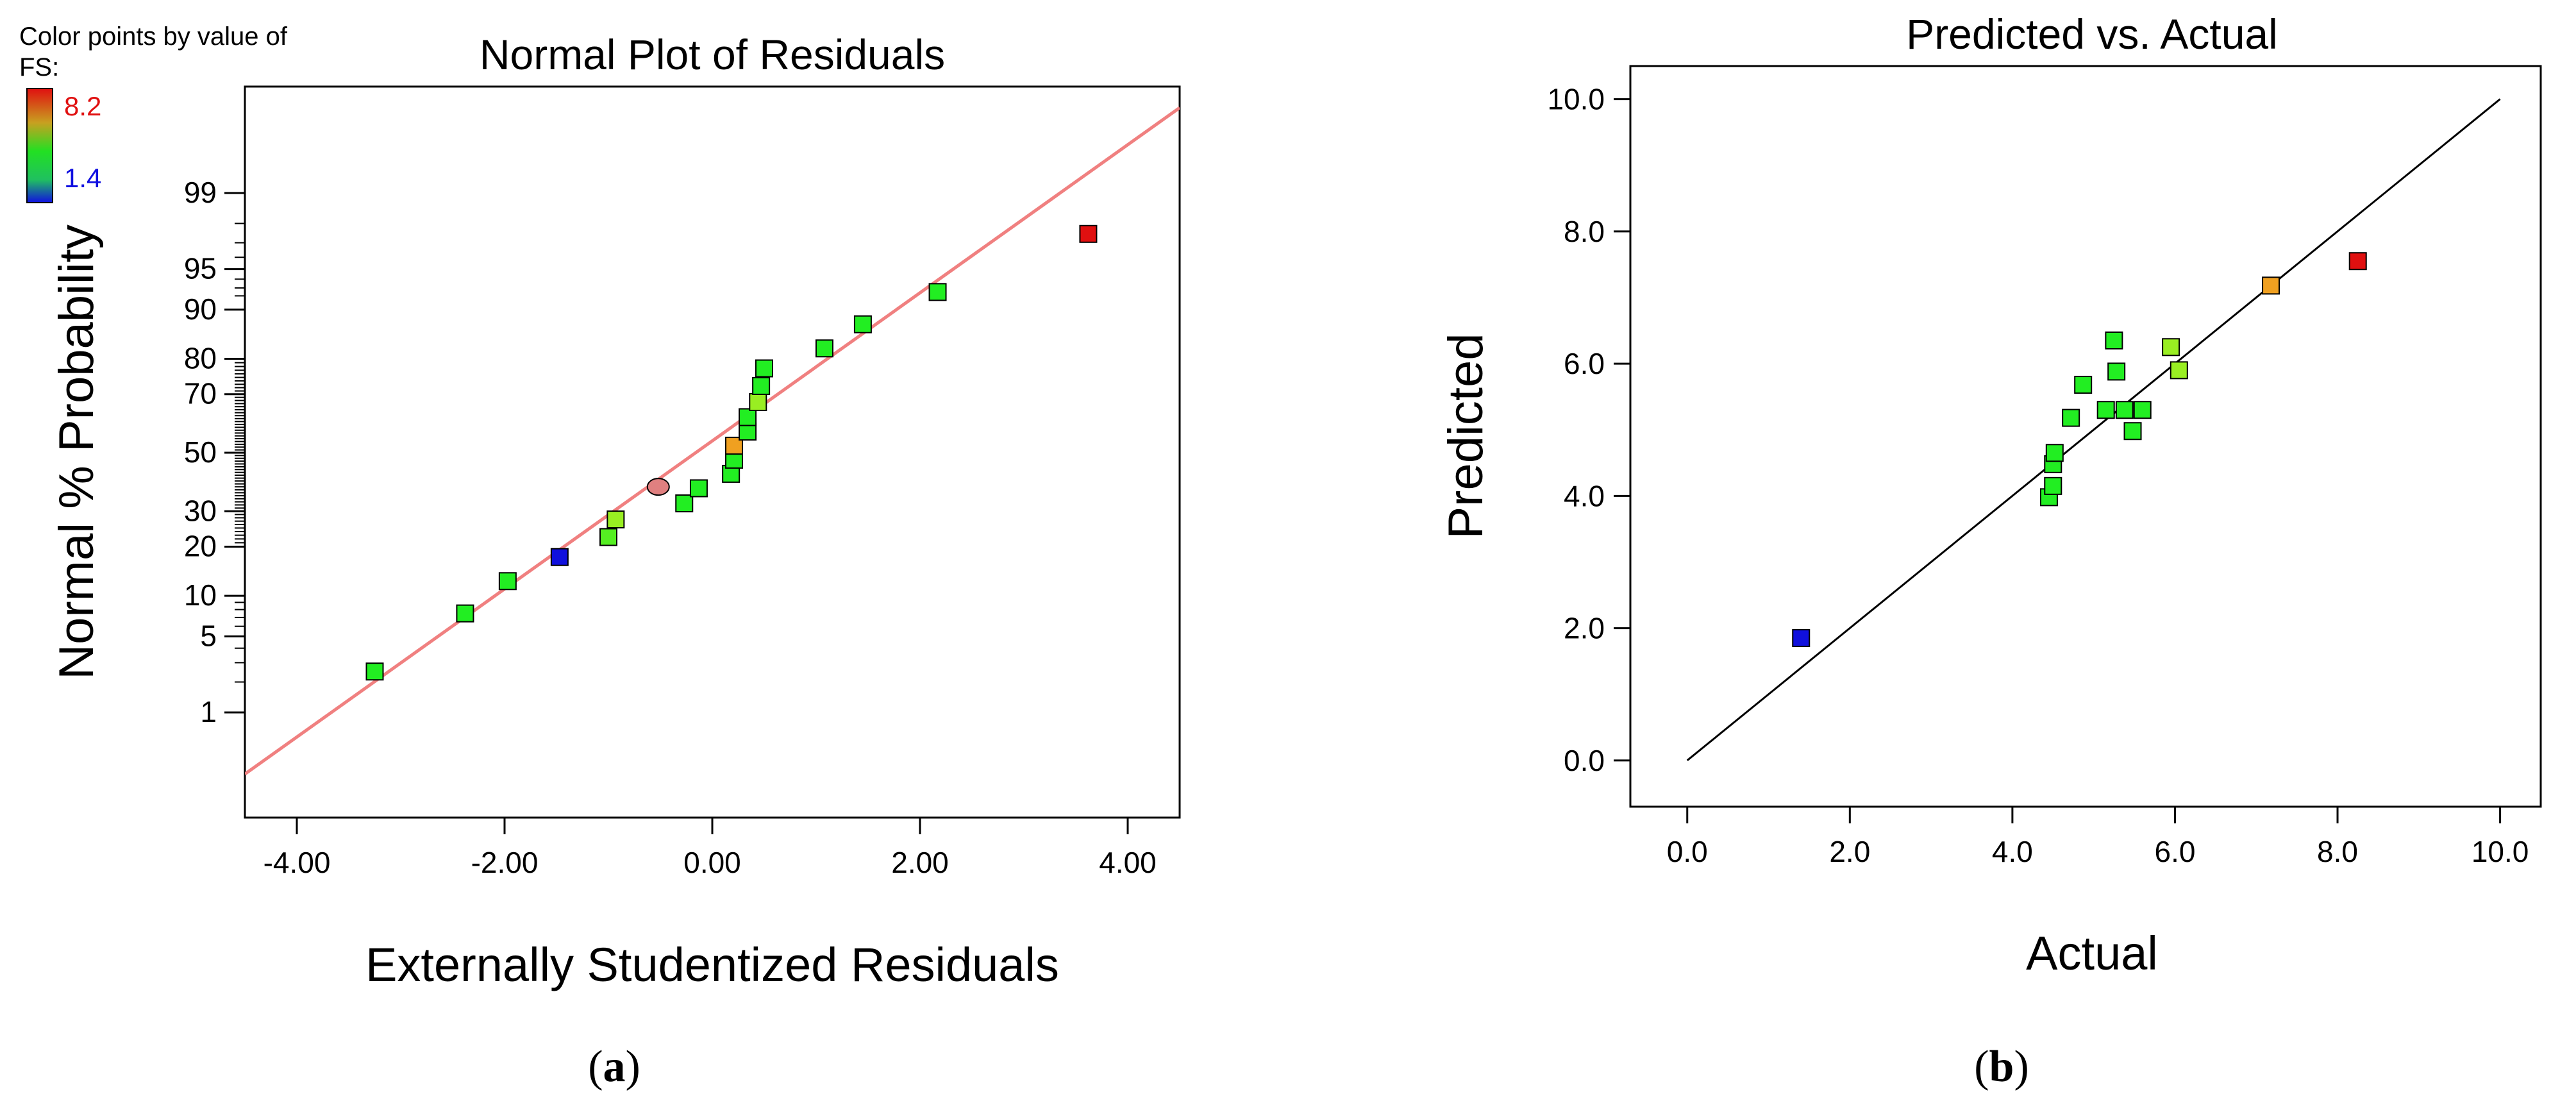 Image resolution: width=2576 pixels, height=1110 pixels. Describe the element at coordinates (1588, 430) in the screenshot. I see `chart-b-y-ticks: 0.0 2.0 4.0 6.0 8.0 10.0` at that location.